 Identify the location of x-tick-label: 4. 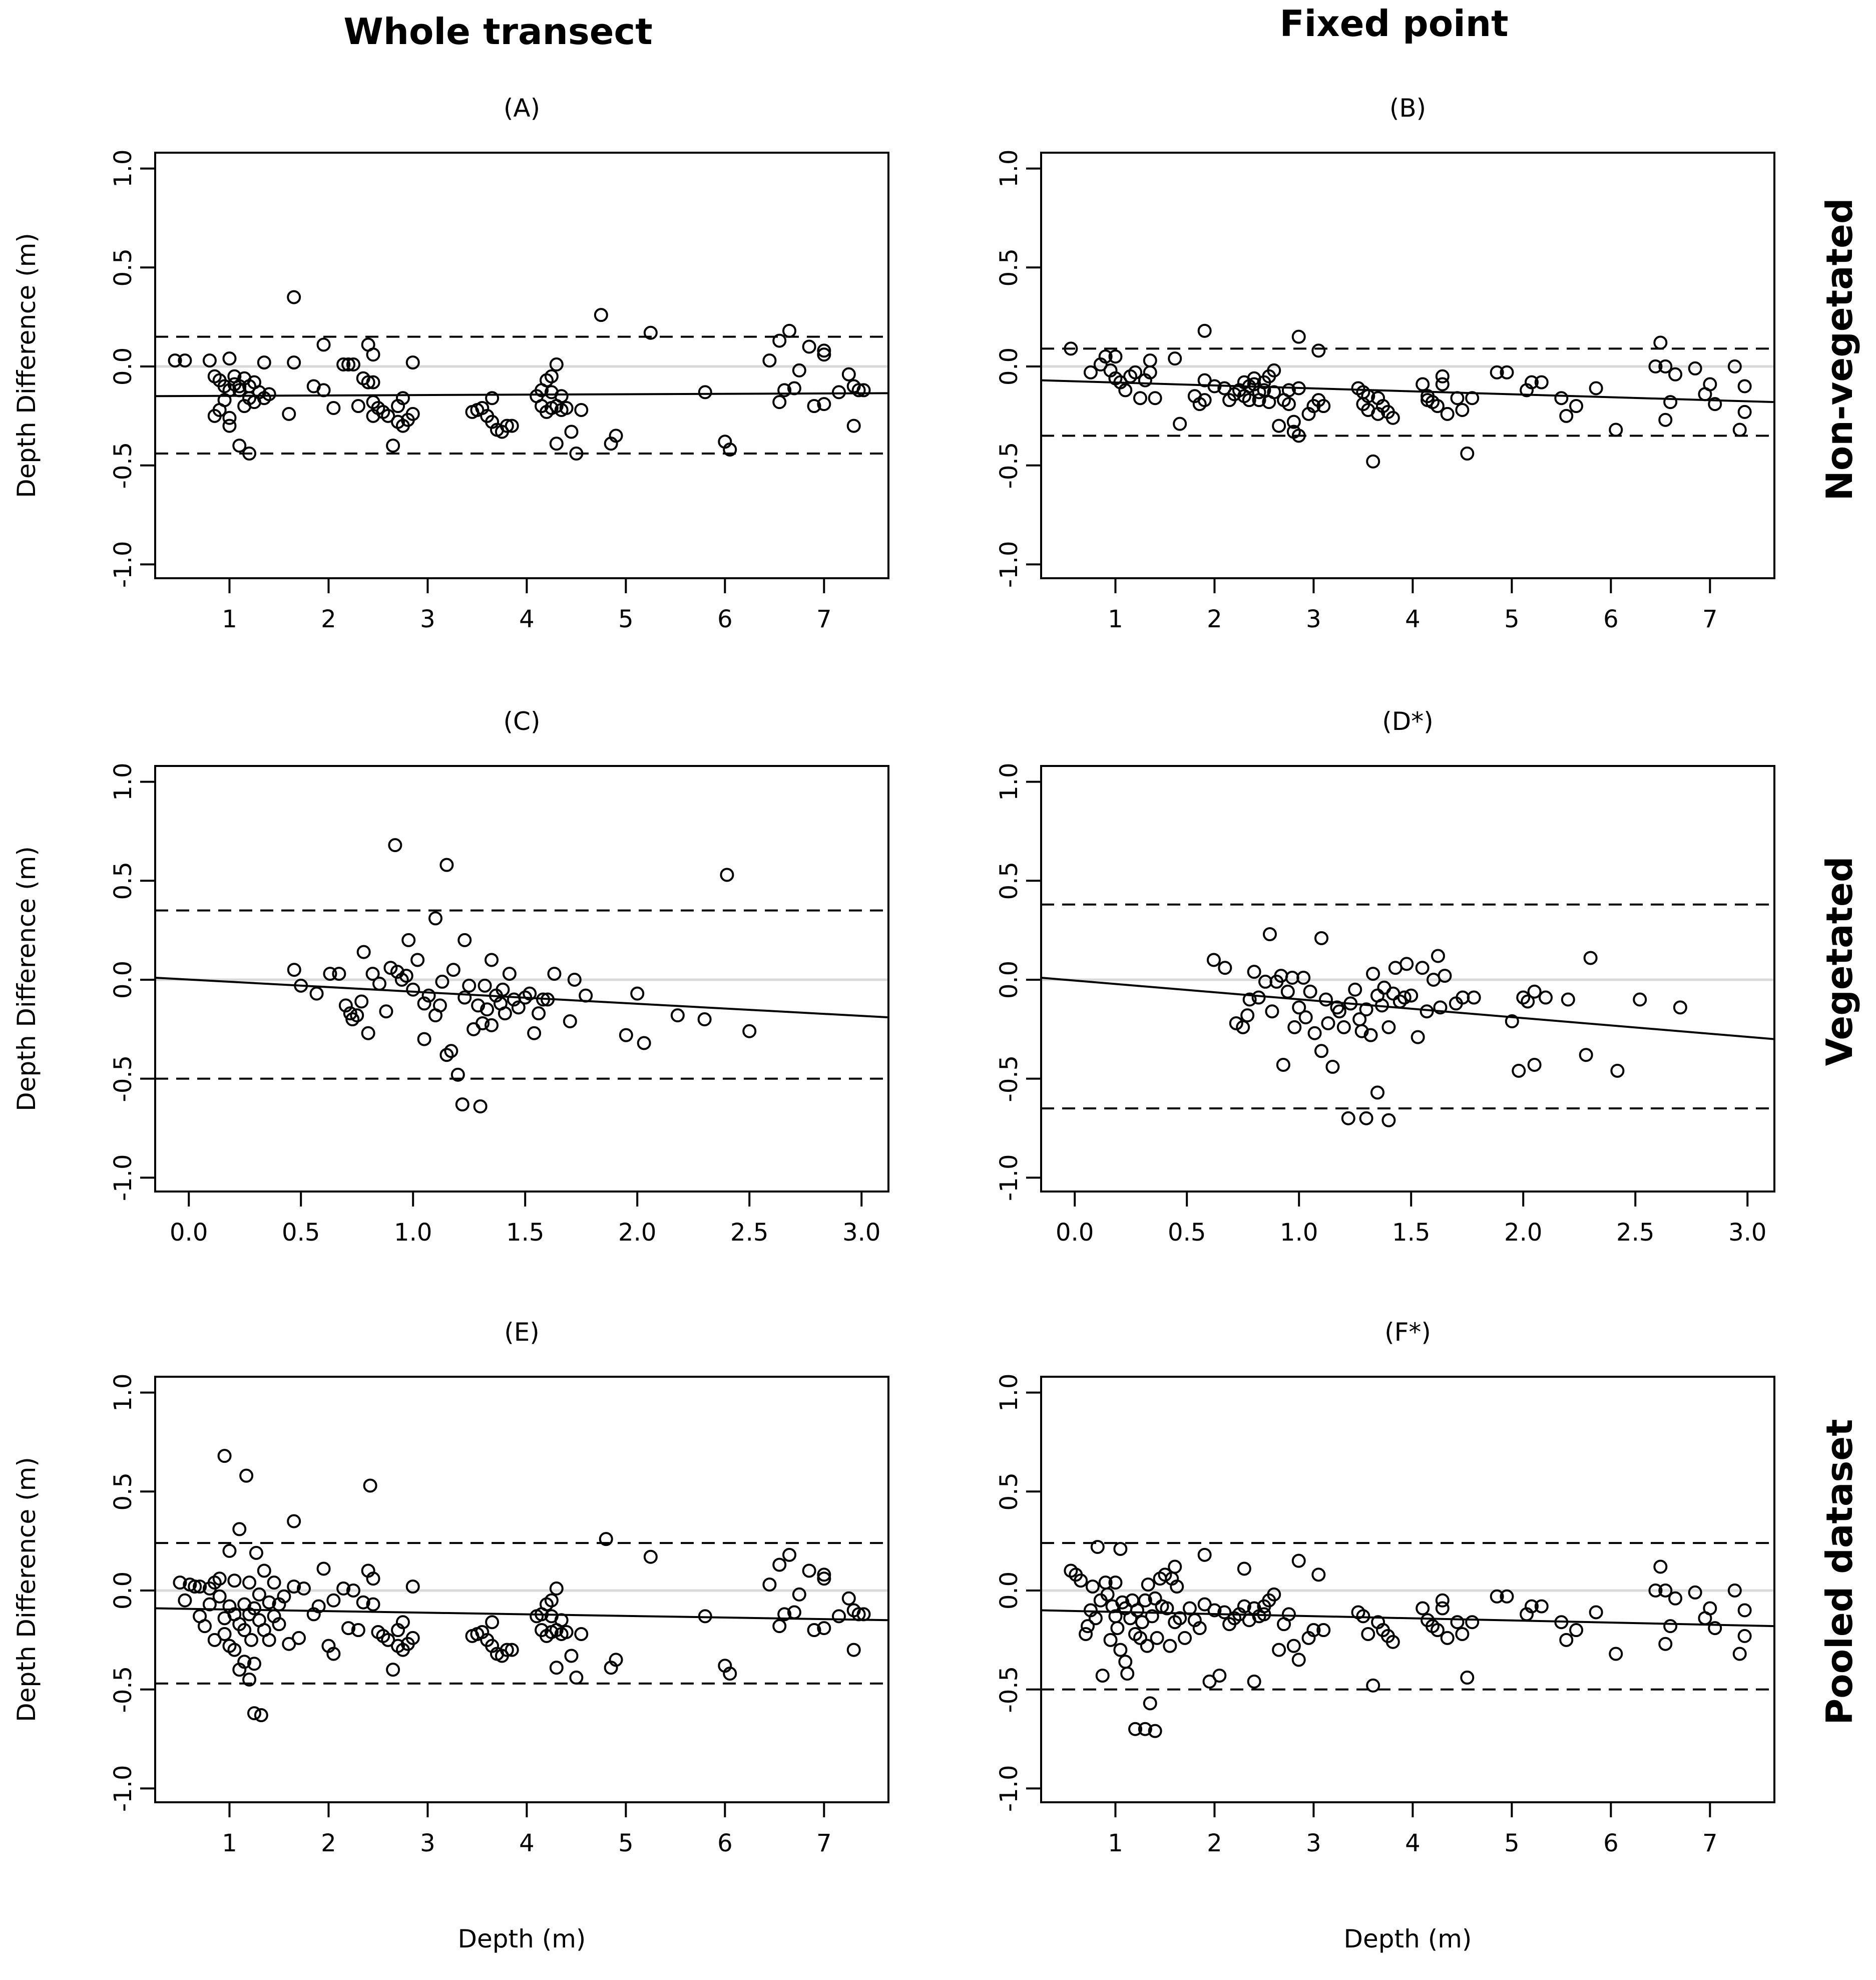
(1413, 1843).